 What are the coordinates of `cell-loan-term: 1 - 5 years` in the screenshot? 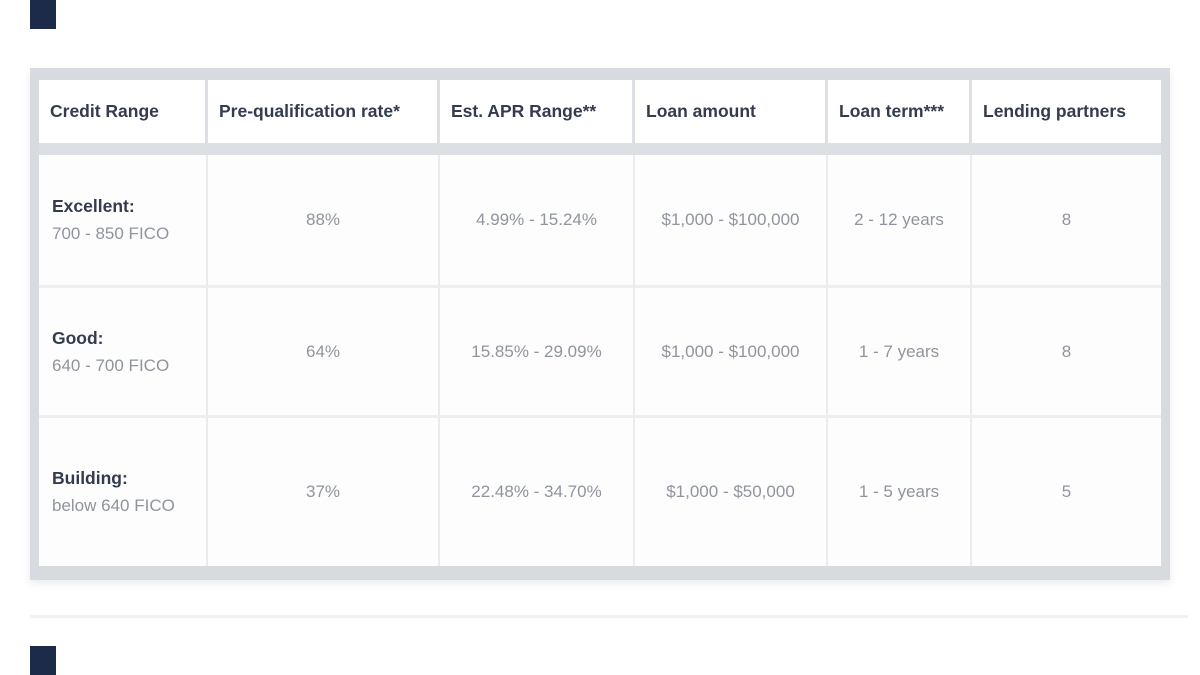 It's located at (900, 490).